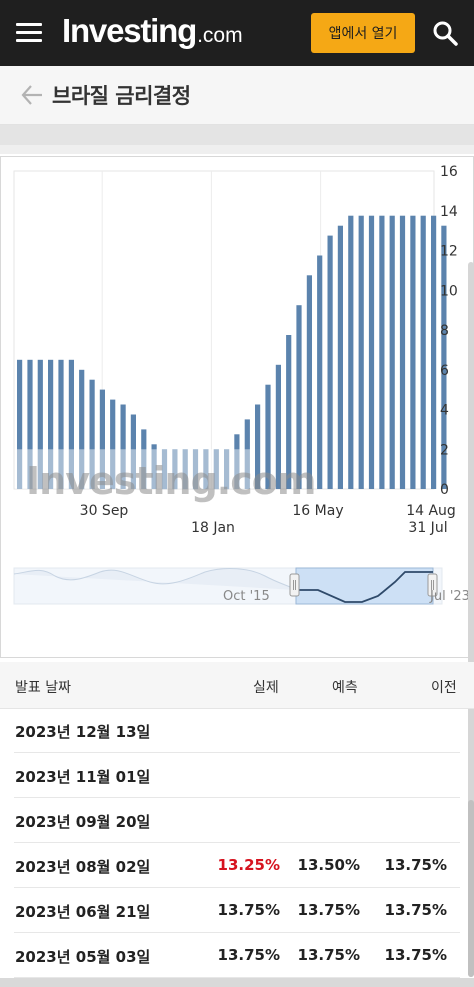 Image resolution: width=474 pixels, height=987 pixels. I want to click on release-date: 2023년 05월 03일, so click(83, 957).